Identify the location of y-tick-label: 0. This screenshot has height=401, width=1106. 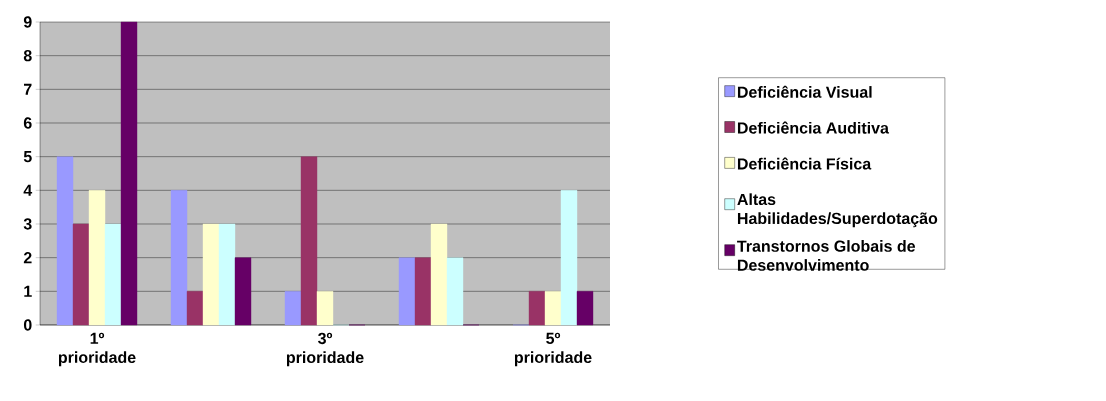
(27, 325).